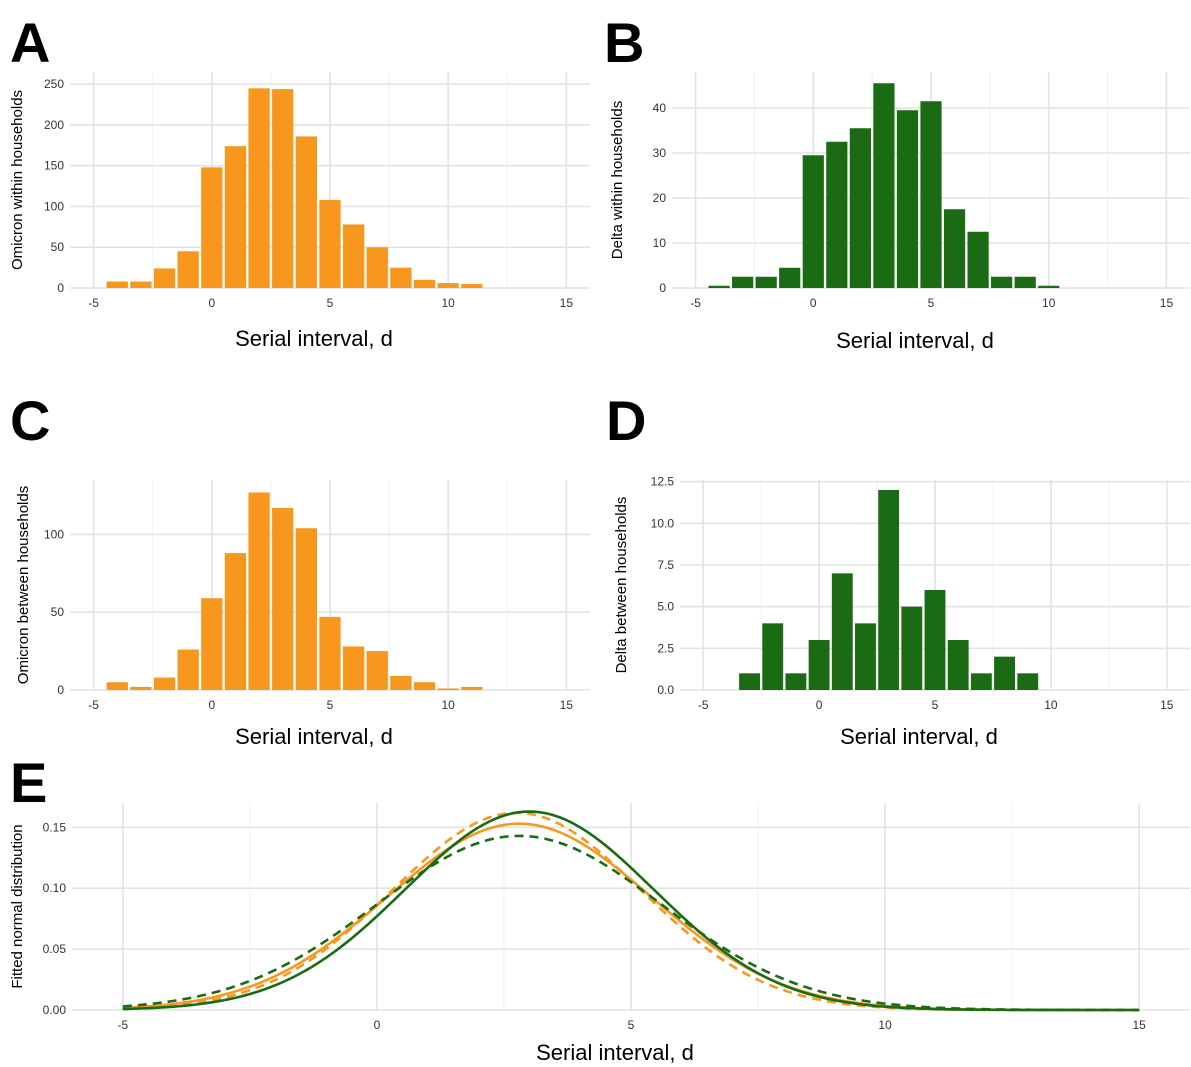 The height and width of the screenshot is (1067, 1191). I want to click on y-tick-label: 250, so click(54, 84).